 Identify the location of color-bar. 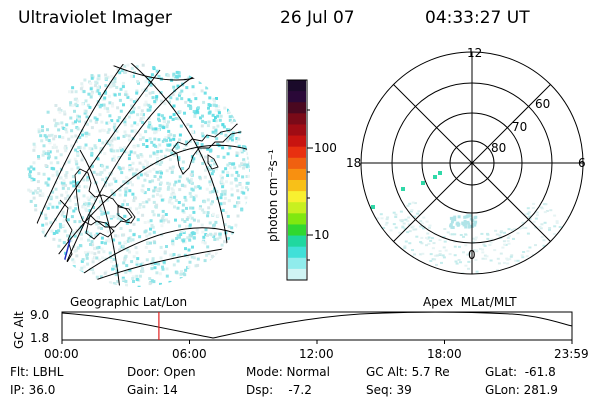
(299, 180).